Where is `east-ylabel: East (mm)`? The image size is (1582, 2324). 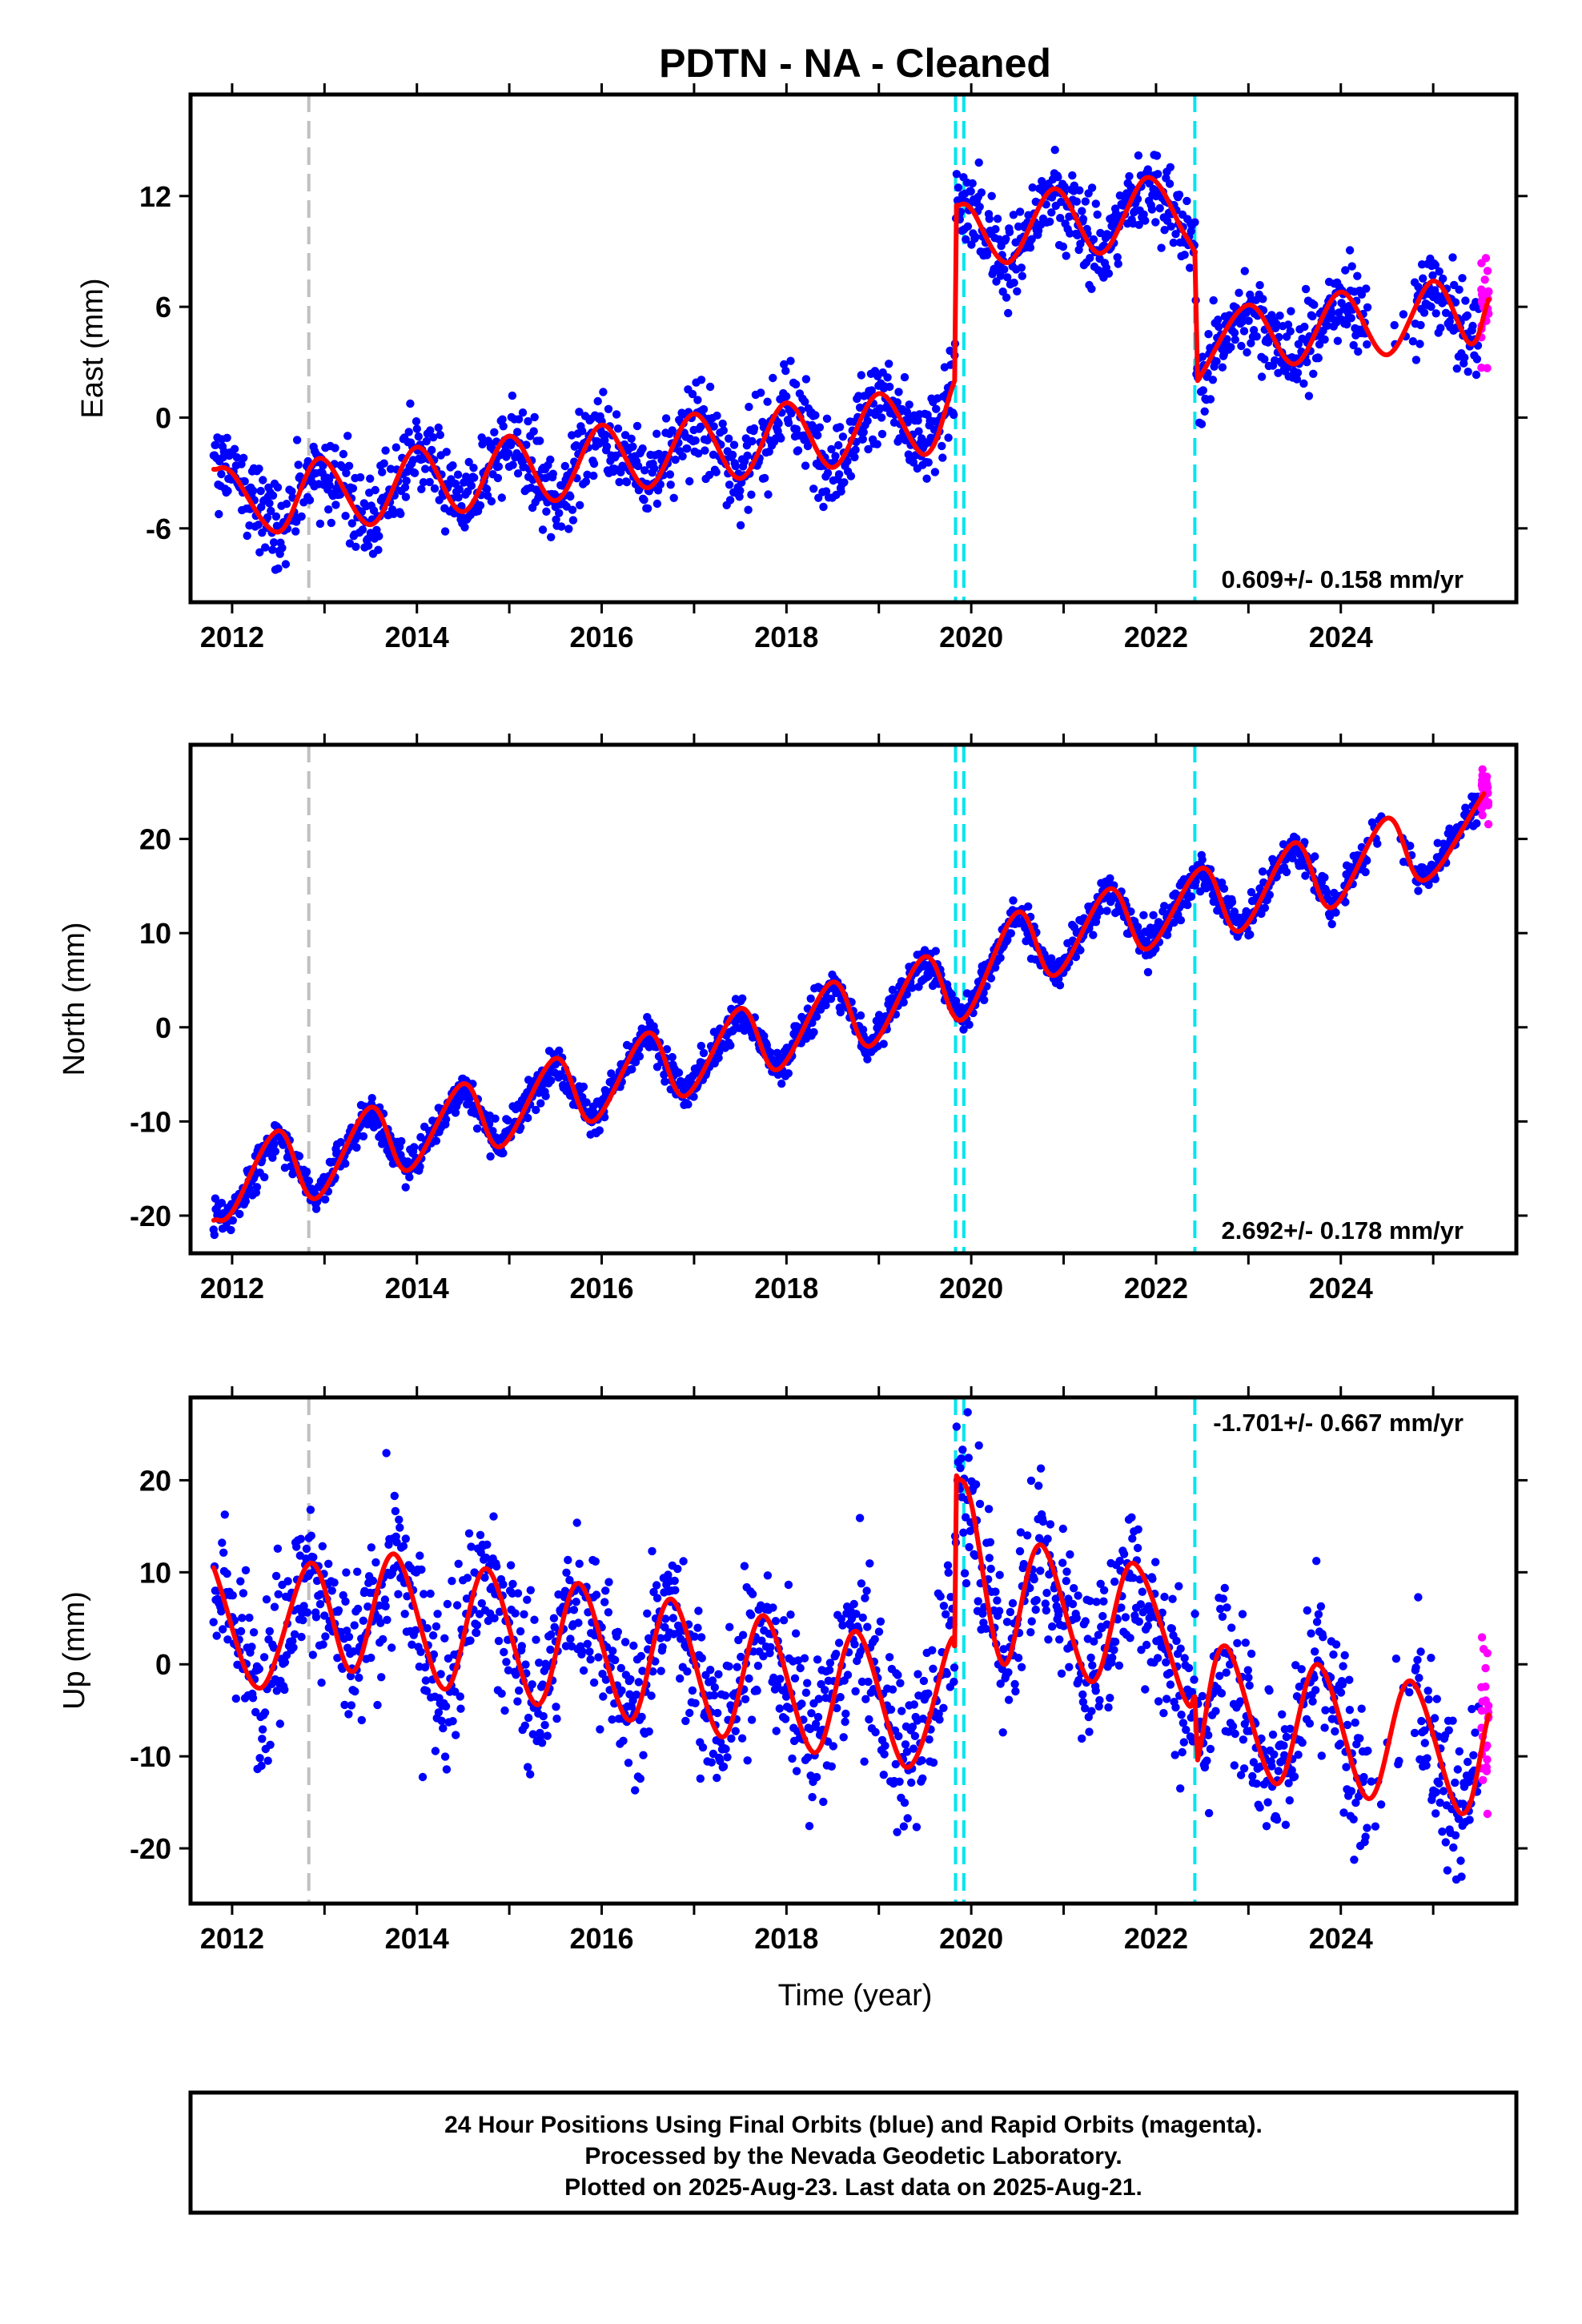 east-ylabel: East (mm) is located at coordinates (93, 348).